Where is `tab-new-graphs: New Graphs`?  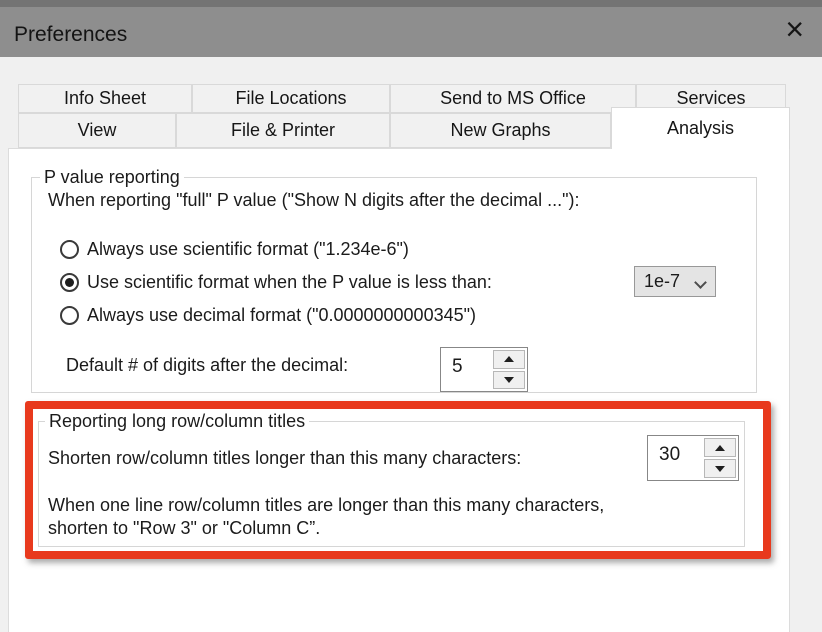 tab-new-graphs: New Graphs is located at coordinates (500, 130).